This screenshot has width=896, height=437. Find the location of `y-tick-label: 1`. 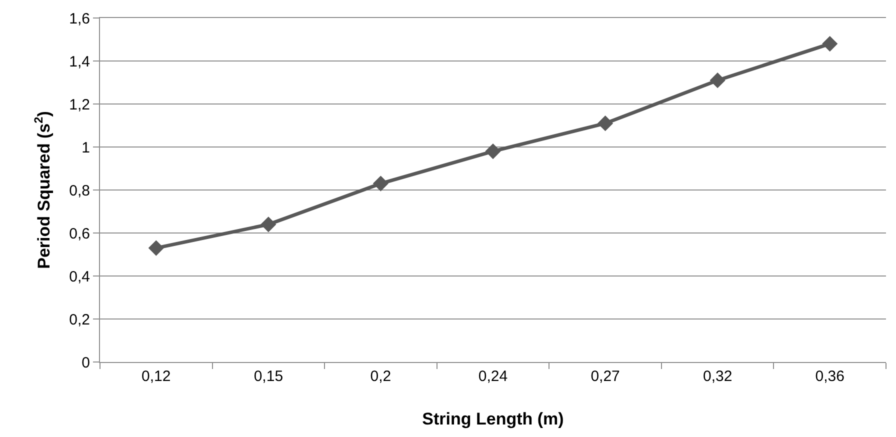

y-tick-label: 1 is located at coordinates (86, 147).